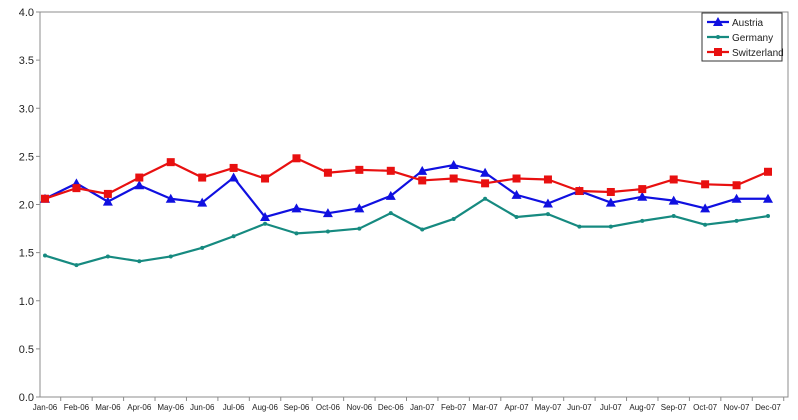 Image resolution: width=798 pixels, height=420 pixels. What do you see at coordinates (674, 407) in the screenshot?
I see `x-tick-label: Sep-07` at bounding box center [674, 407].